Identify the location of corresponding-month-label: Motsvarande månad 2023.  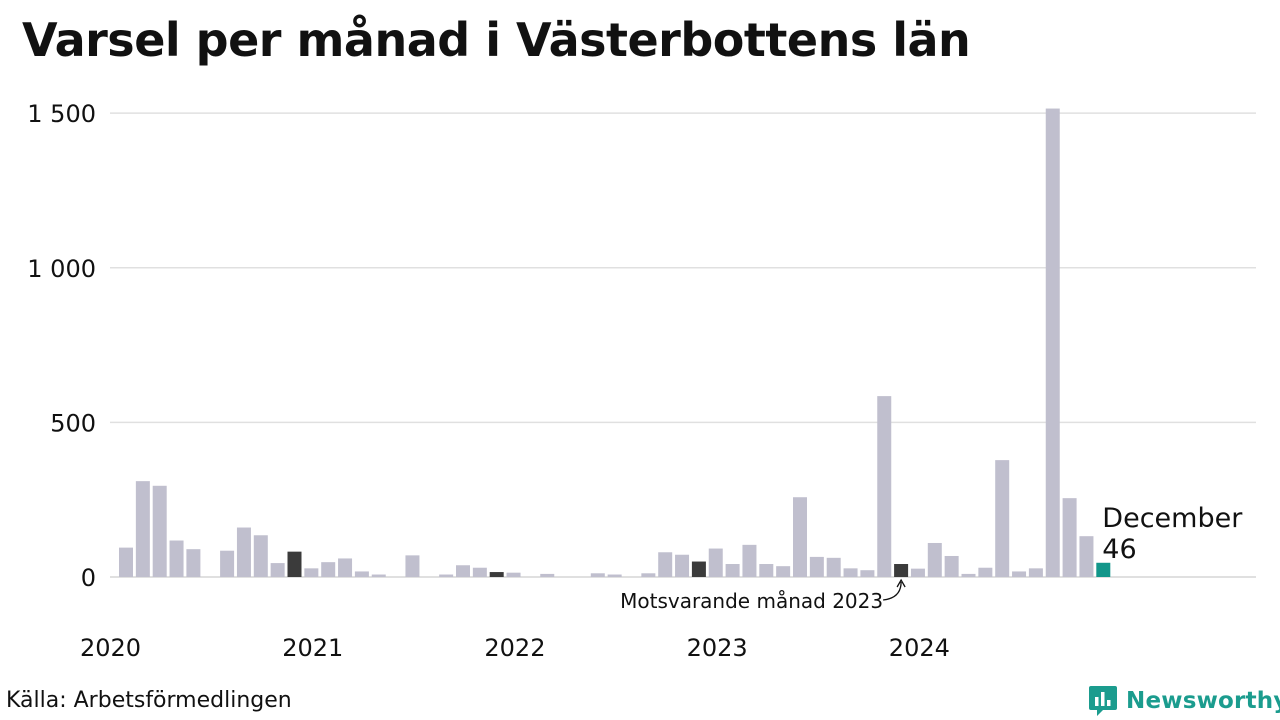
(751, 601).